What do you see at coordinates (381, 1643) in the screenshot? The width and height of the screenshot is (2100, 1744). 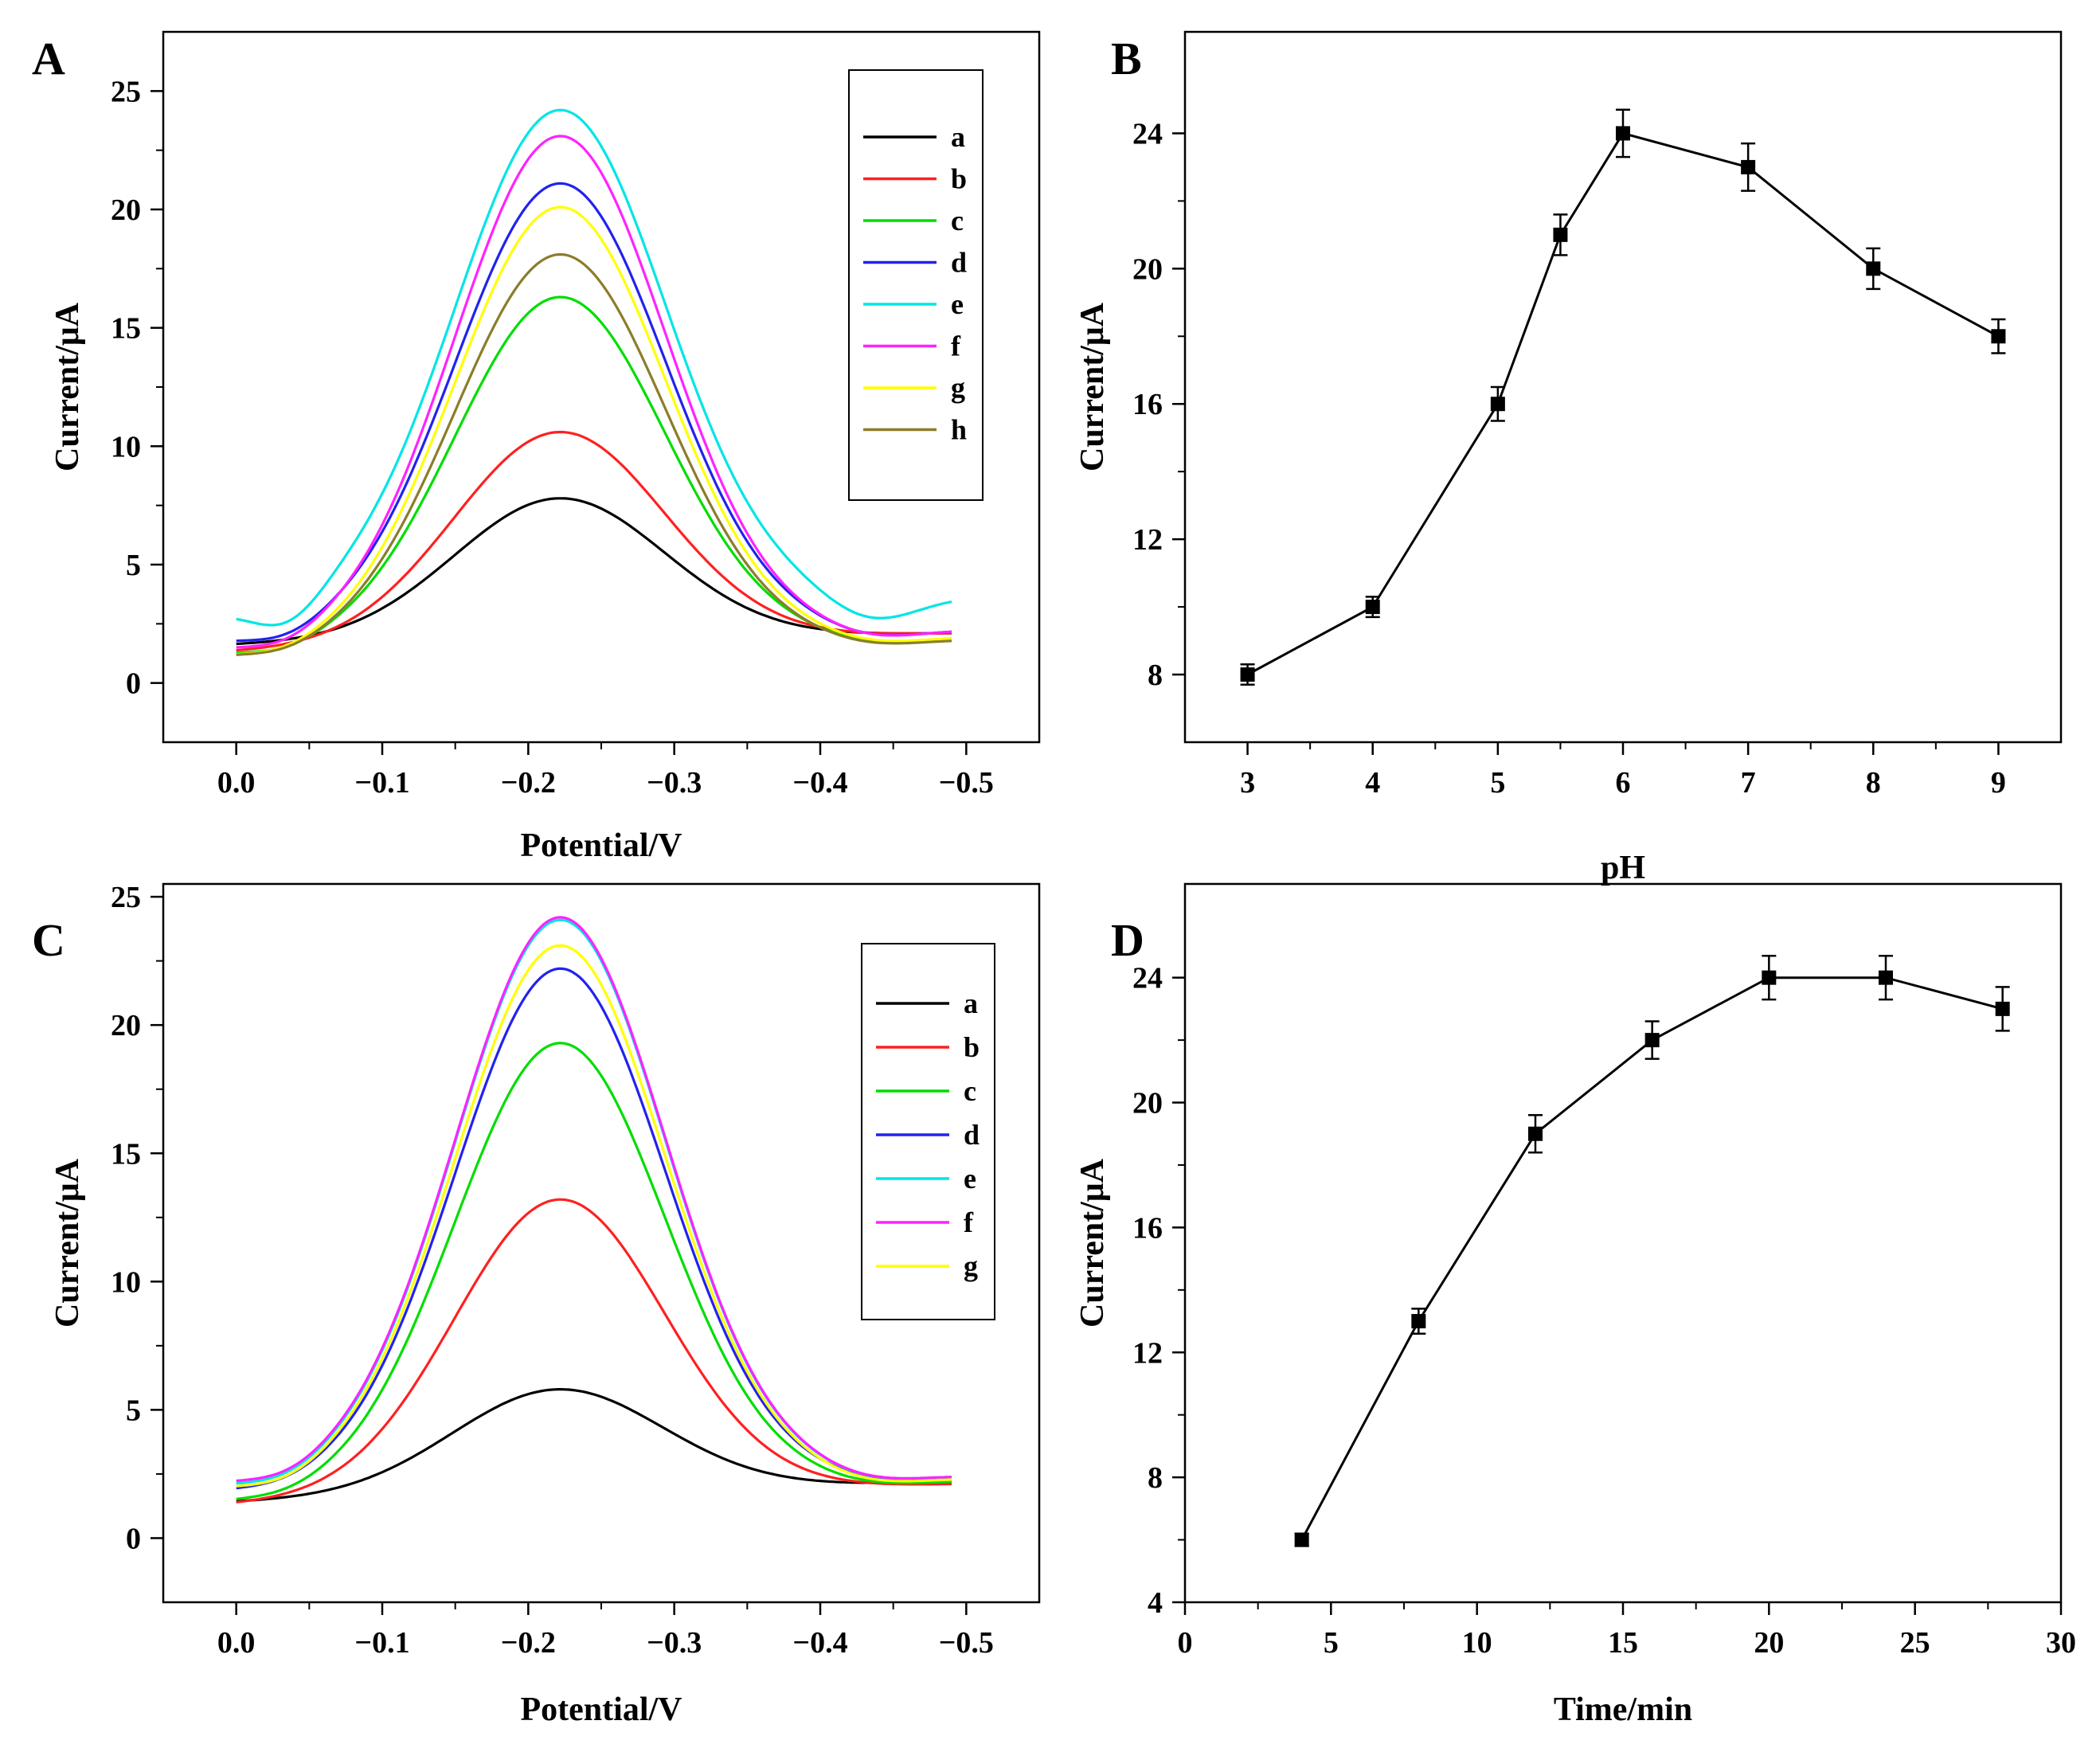 I see `x-tick-label-c: −0.1` at bounding box center [381, 1643].